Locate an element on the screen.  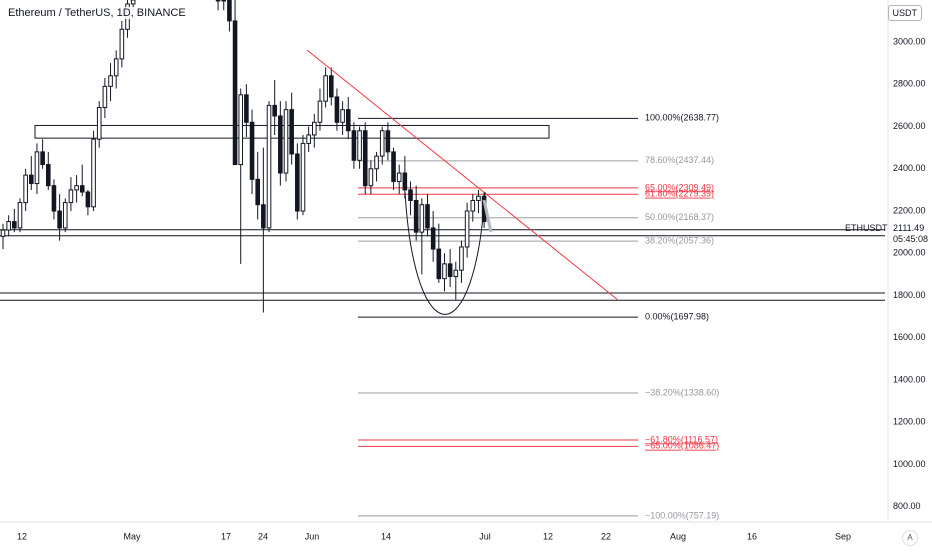
time-tick-label: 22 is located at coordinates (606, 536).